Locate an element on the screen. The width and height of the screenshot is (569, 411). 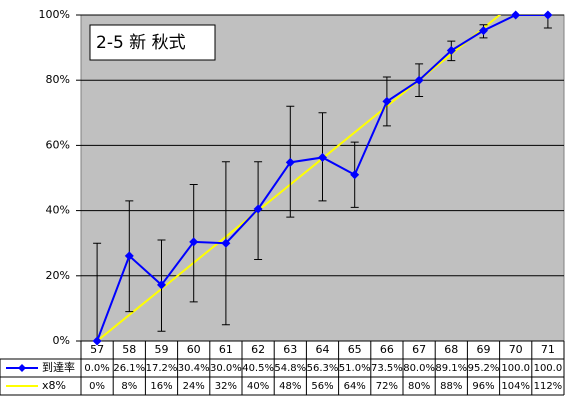
x-tick-label: 64 is located at coordinates (323, 349).